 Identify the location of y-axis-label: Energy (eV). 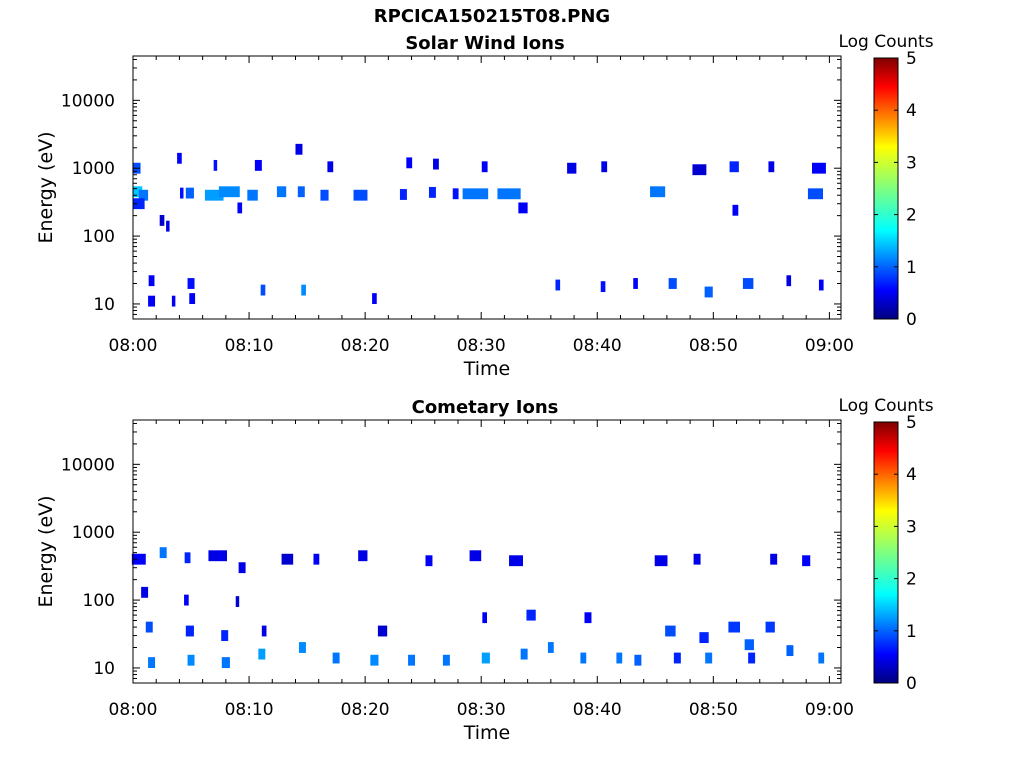
(46, 187).